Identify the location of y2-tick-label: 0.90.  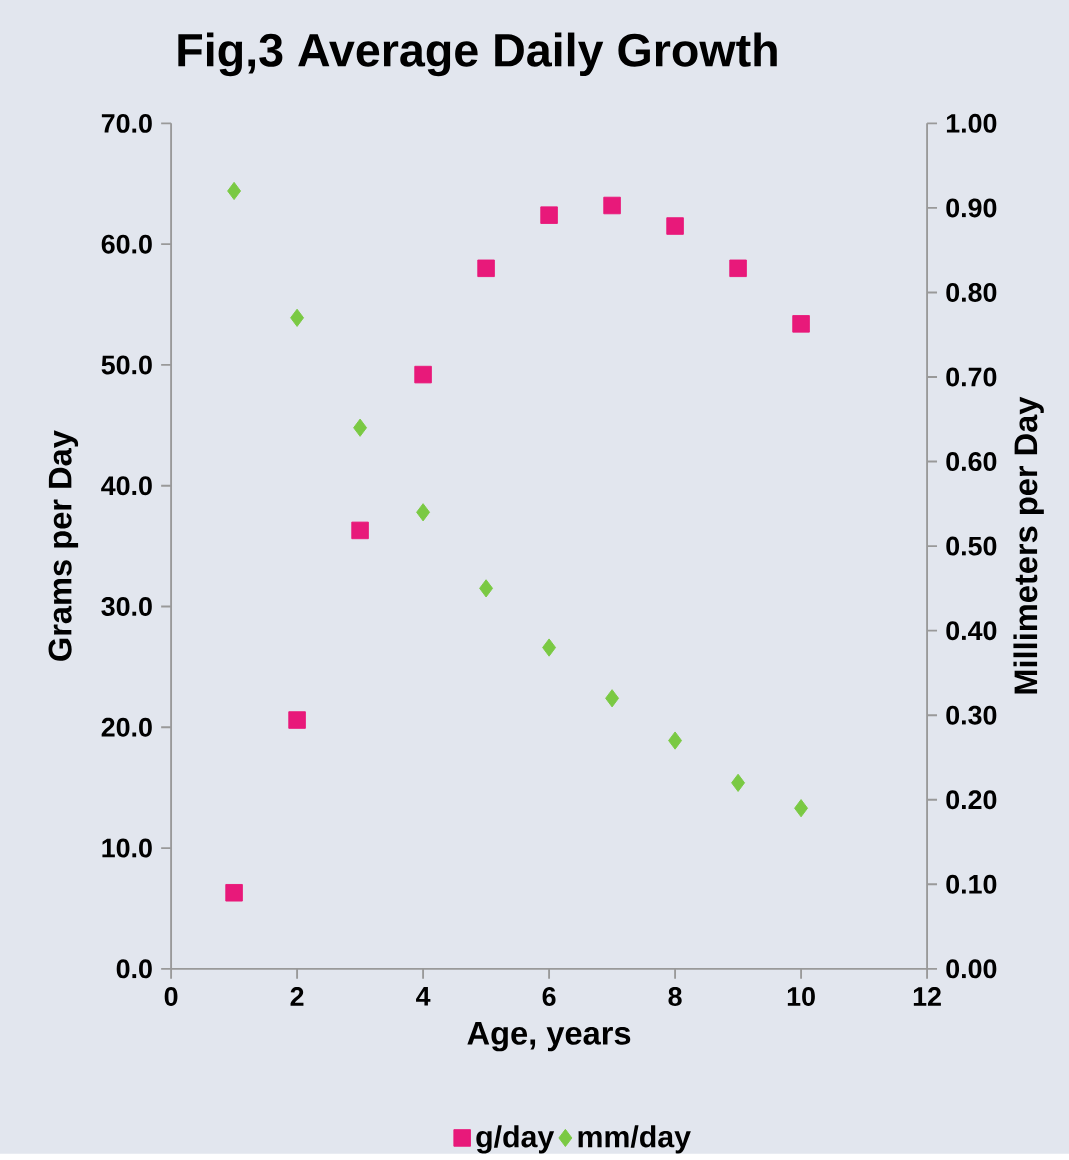
(971, 208).